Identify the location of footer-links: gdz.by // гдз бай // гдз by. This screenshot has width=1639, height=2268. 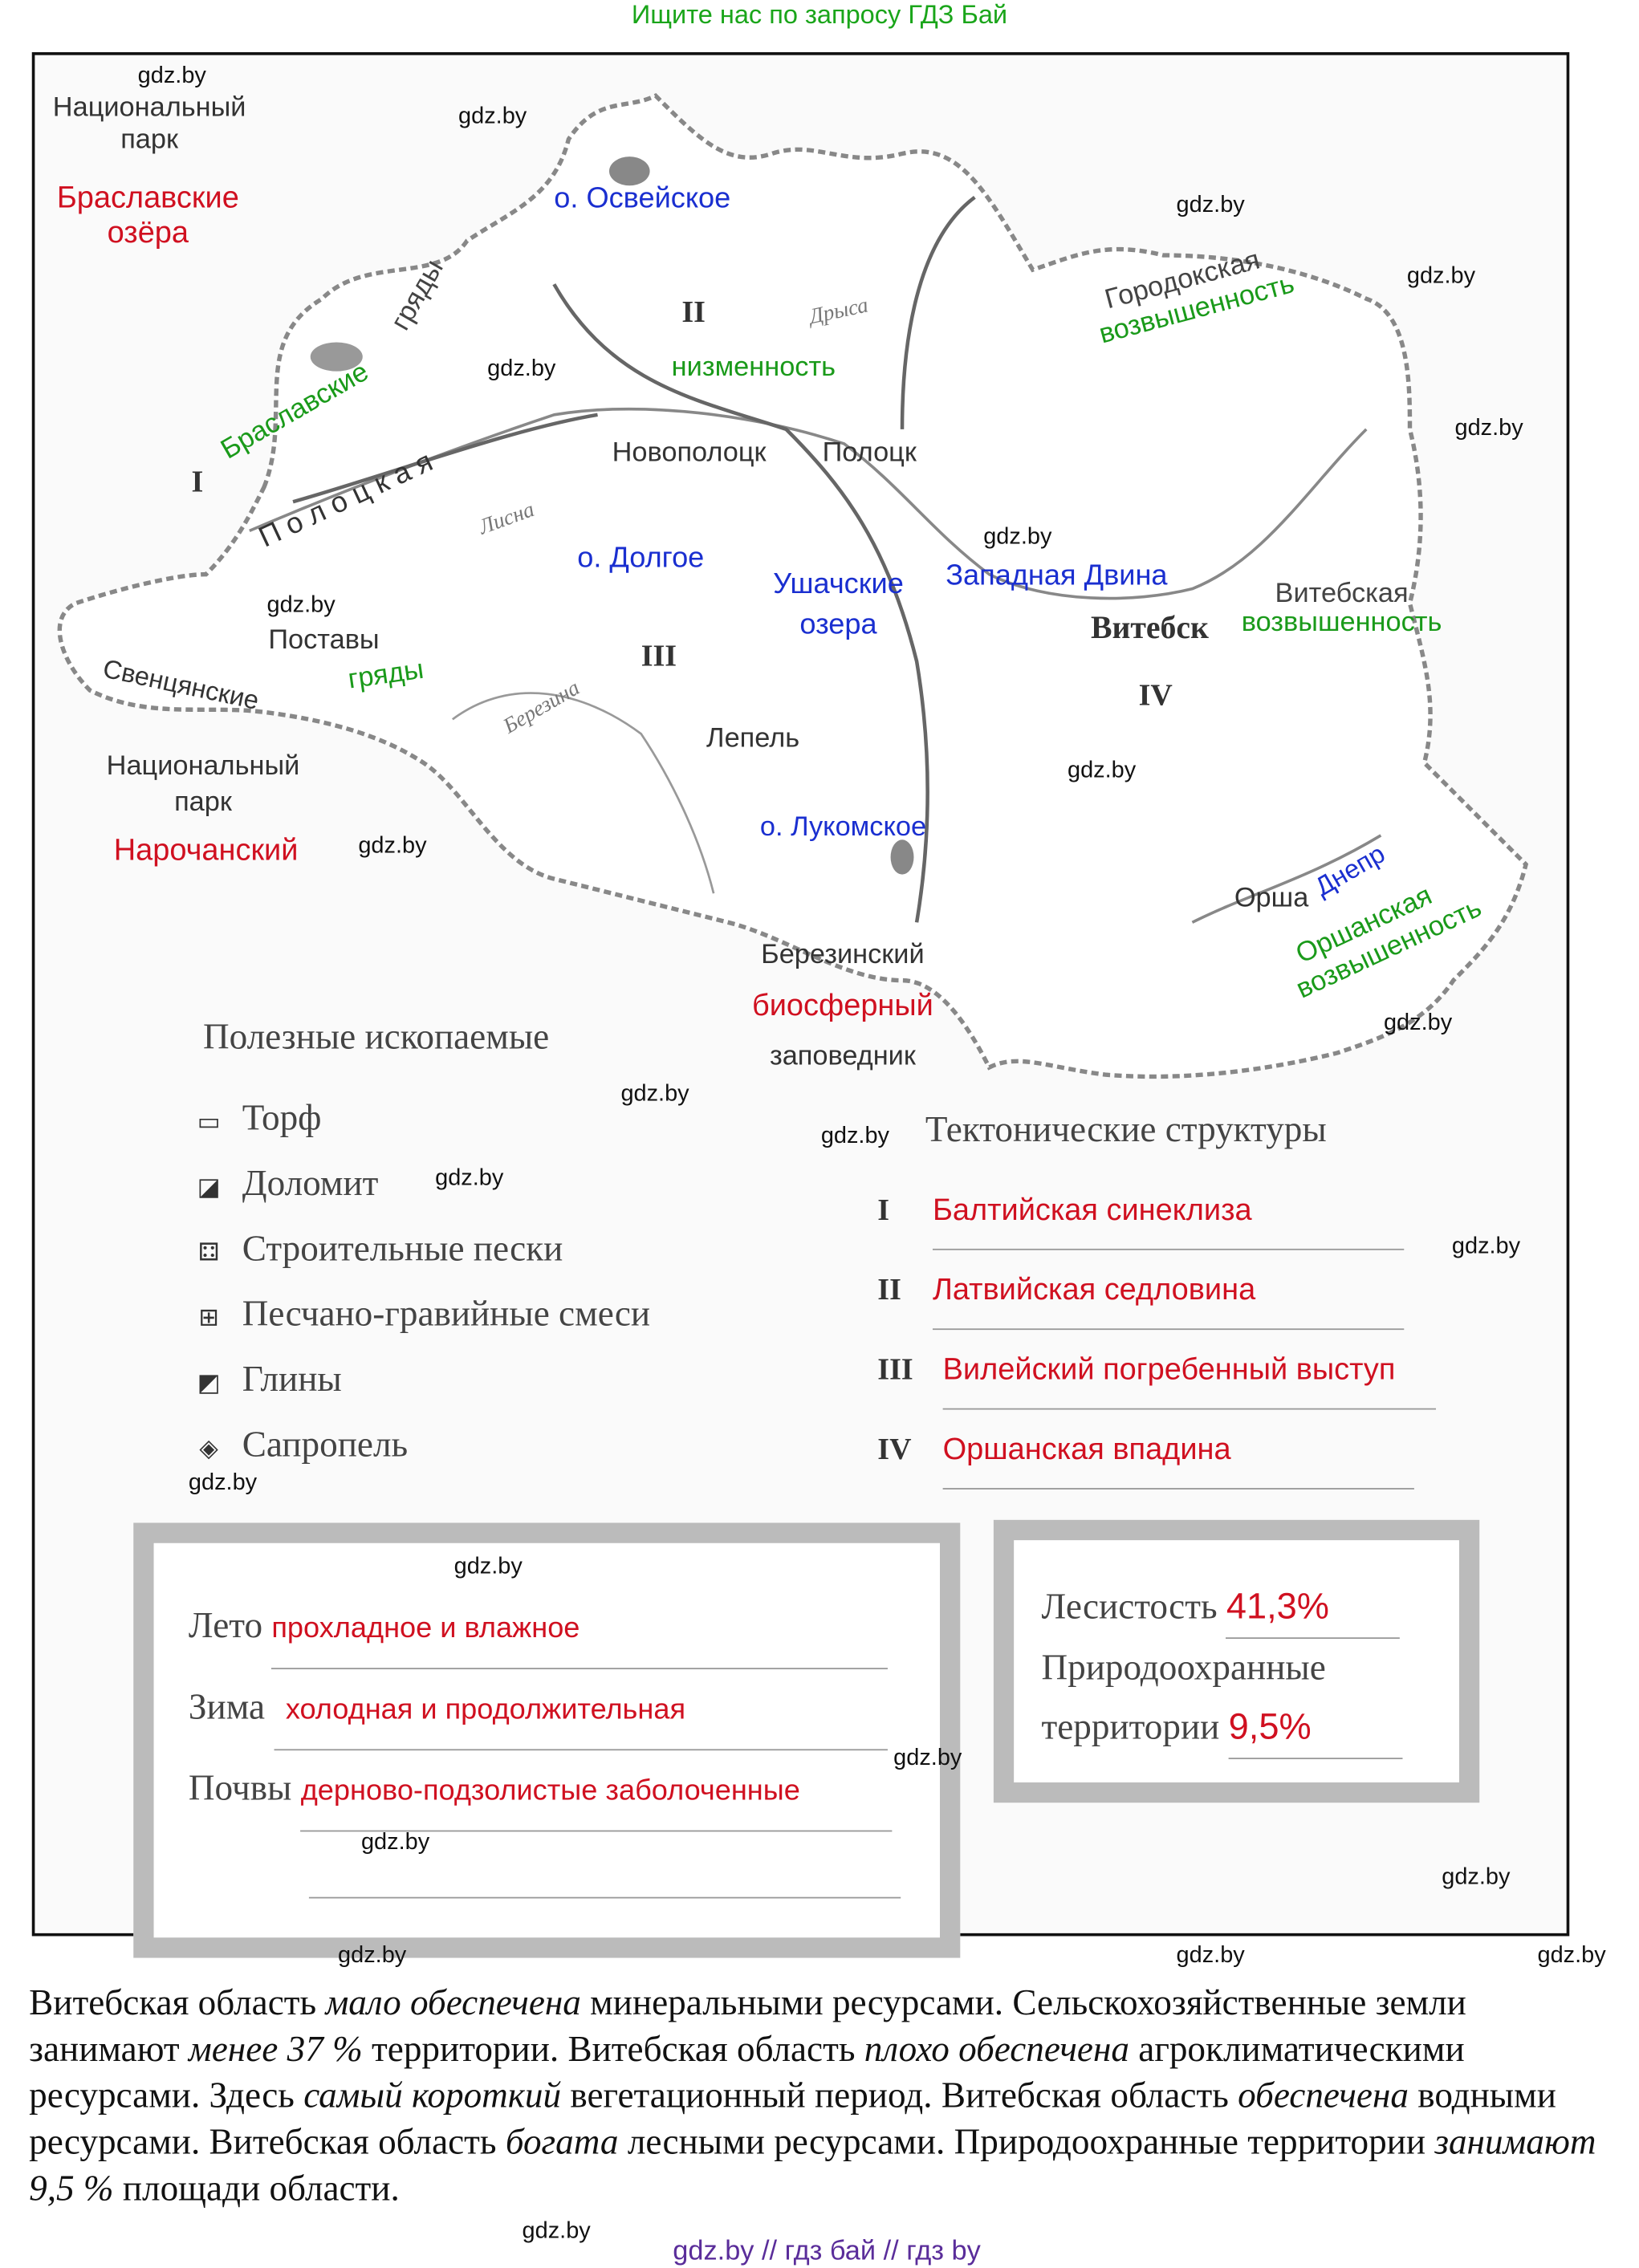
(827, 2251).